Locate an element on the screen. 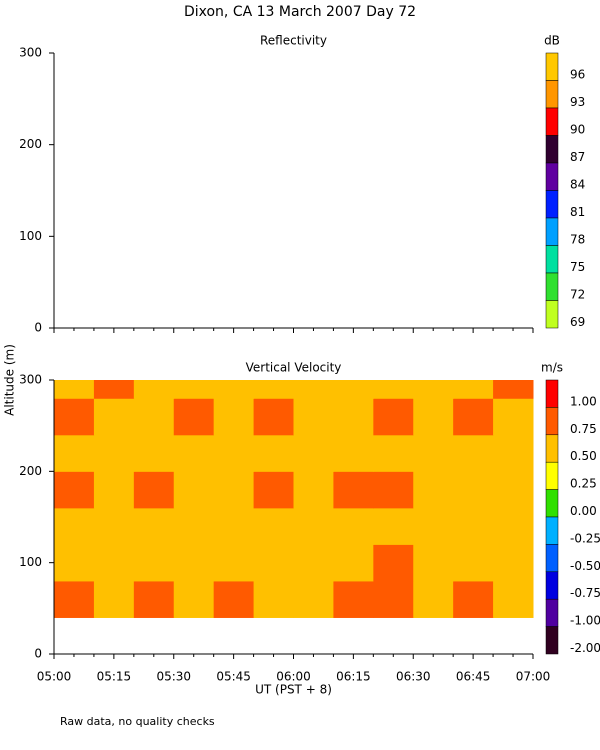 Image resolution: width=600 pixels, height=750 pixels. colorbar-label: 0.00 is located at coordinates (583, 511).